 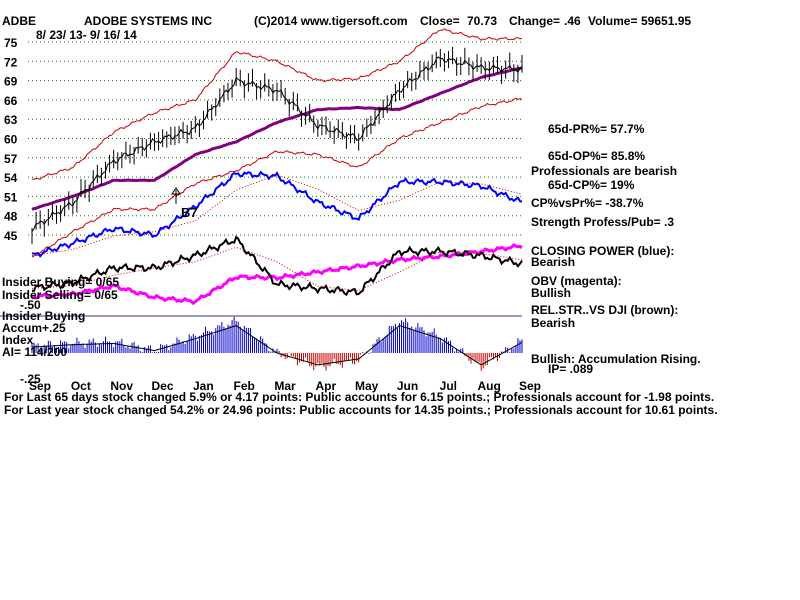 I want to click on x-tick-label: Jun, so click(x=407, y=386).